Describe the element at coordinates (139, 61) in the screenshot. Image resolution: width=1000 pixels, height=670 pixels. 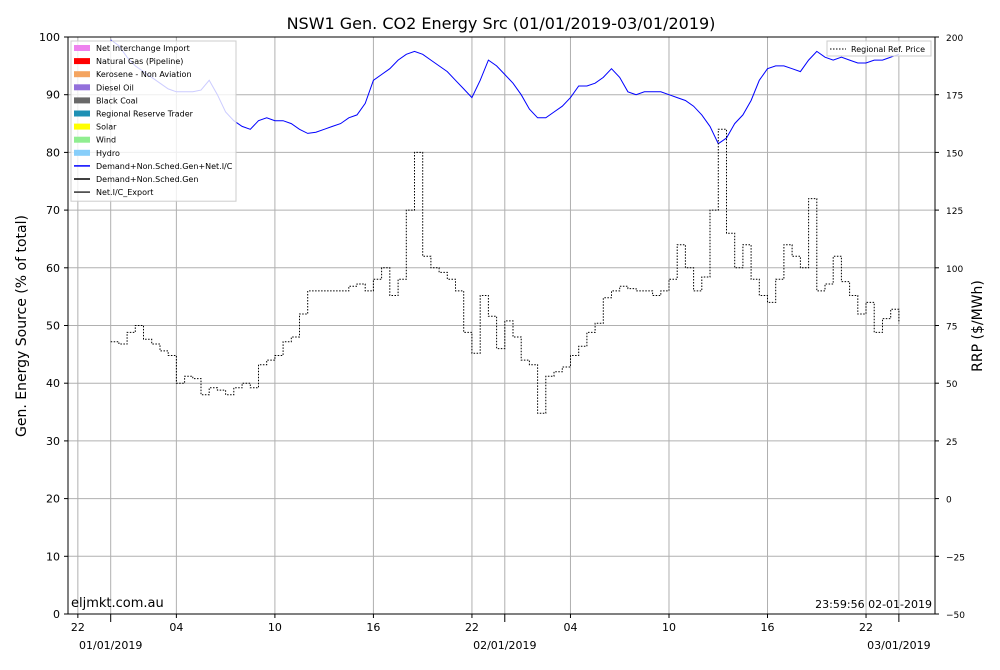
I see `legend-entry-label: Natural Gas (Pipeline)` at that location.